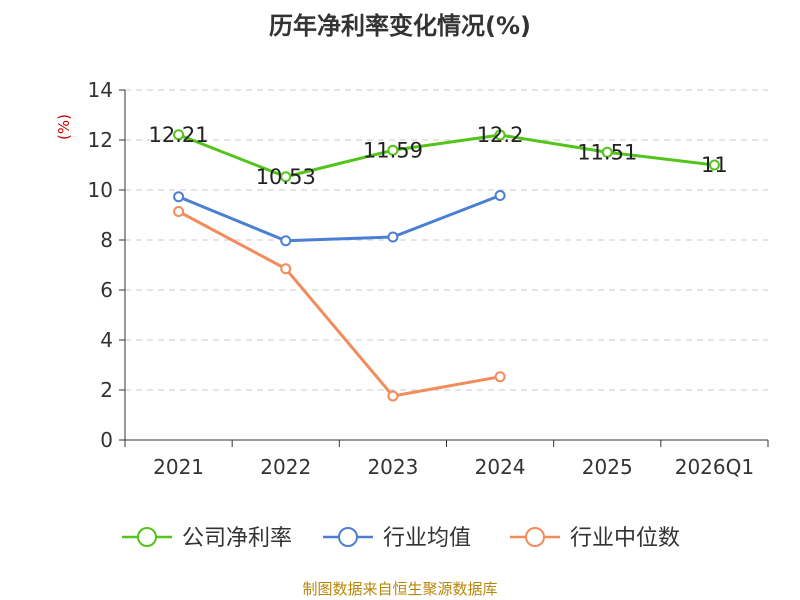 This screenshot has height=600, width=800. I want to click on data-labels: 12.21 10.53 11.59 12.2 11.51 11, so click(438, 156).